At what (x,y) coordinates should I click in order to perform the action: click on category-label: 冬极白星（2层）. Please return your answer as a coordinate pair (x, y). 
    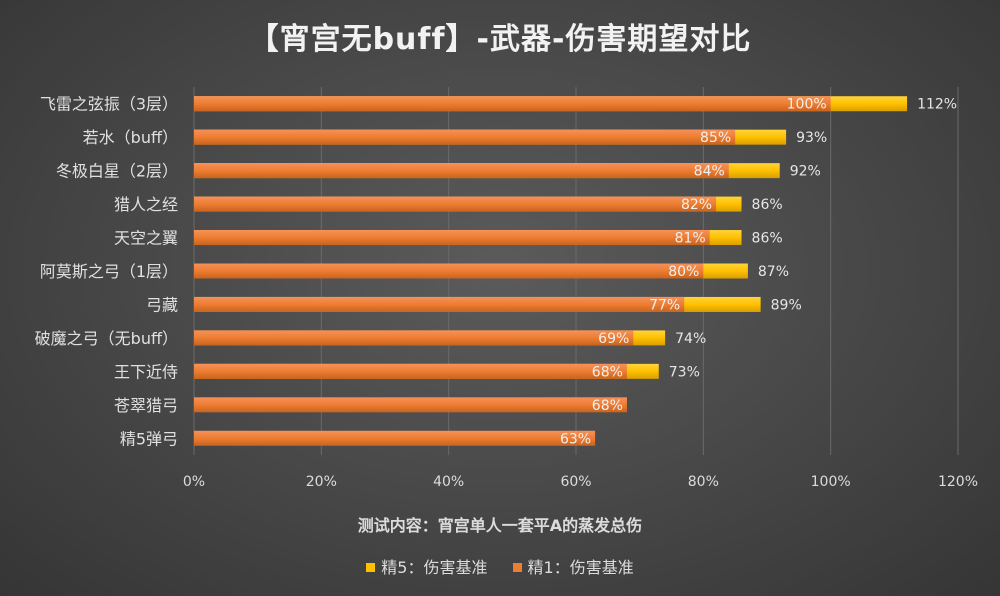
    Looking at the image, I should click on (117, 171).